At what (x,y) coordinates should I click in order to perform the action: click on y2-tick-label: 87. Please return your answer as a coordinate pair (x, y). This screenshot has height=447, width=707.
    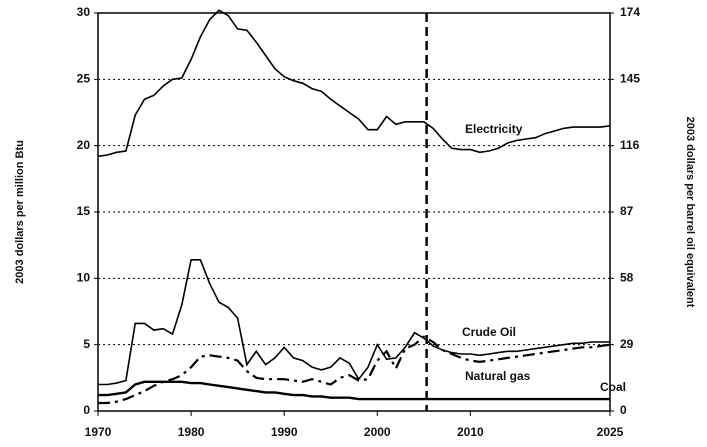
    Looking at the image, I should click on (627, 211).